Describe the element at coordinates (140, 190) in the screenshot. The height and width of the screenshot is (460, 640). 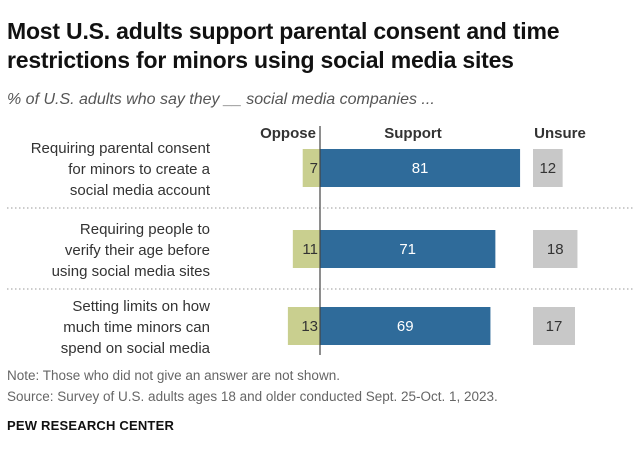
I see `category-label-line: social media account` at that location.